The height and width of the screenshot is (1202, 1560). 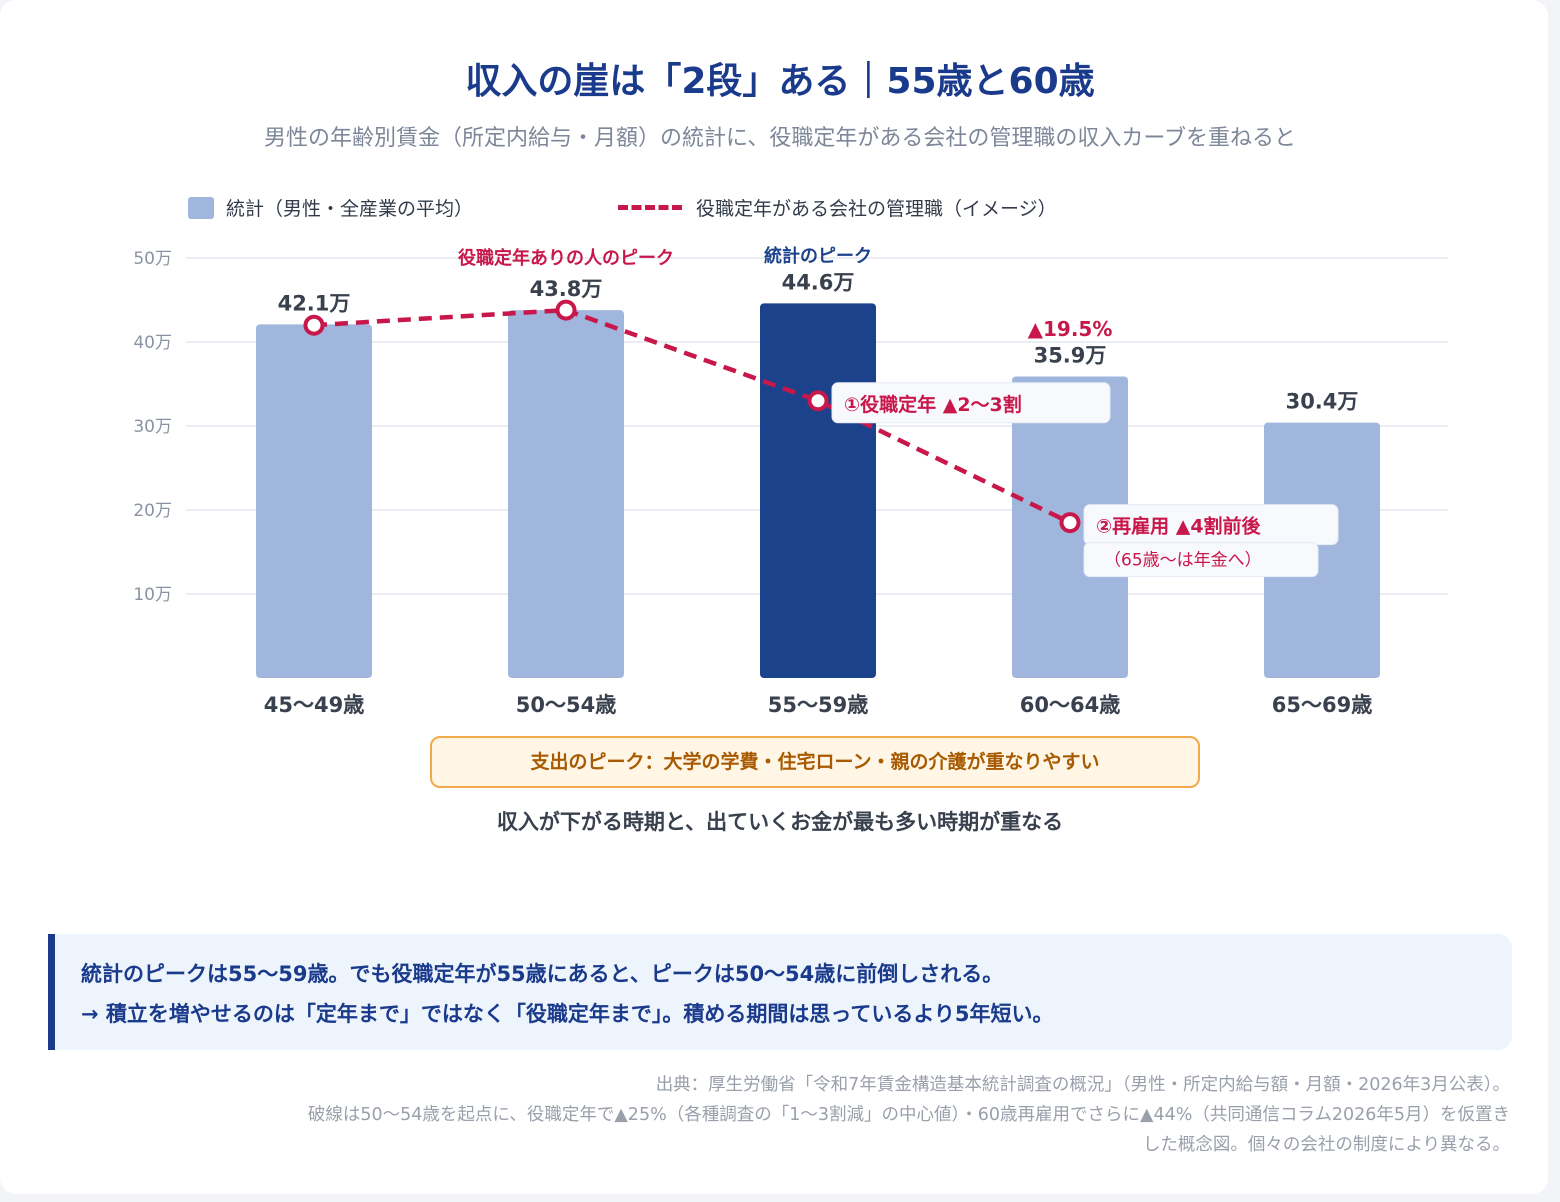 What do you see at coordinates (152, 427) in the screenshot?
I see `y-tick-label: 30万` at bounding box center [152, 427].